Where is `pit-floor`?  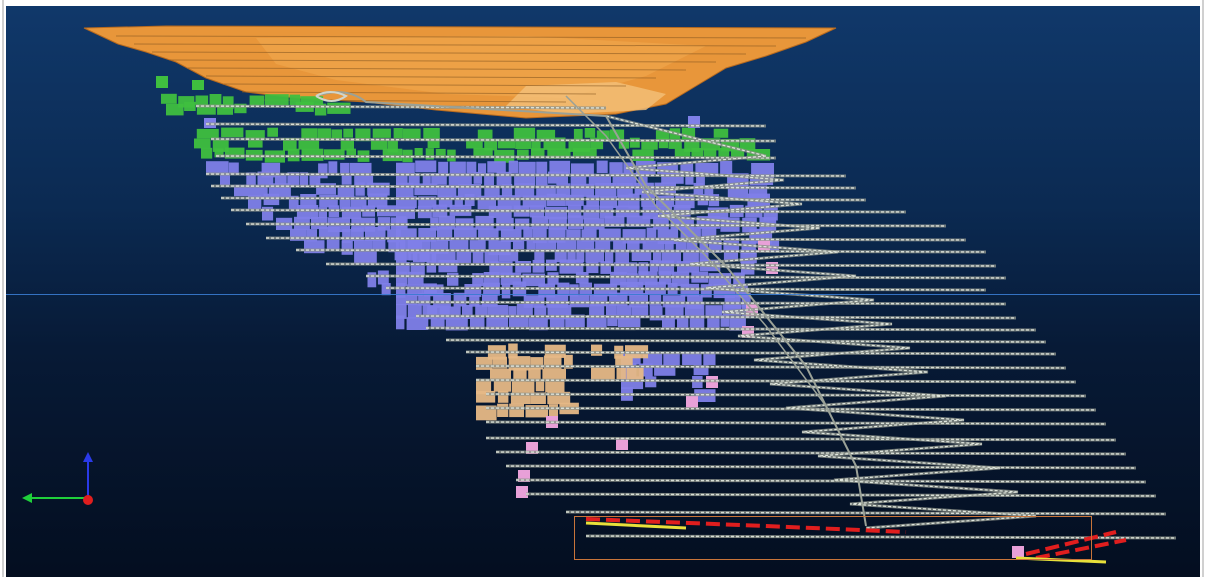
pit-floor is located at coordinates (586, 98).